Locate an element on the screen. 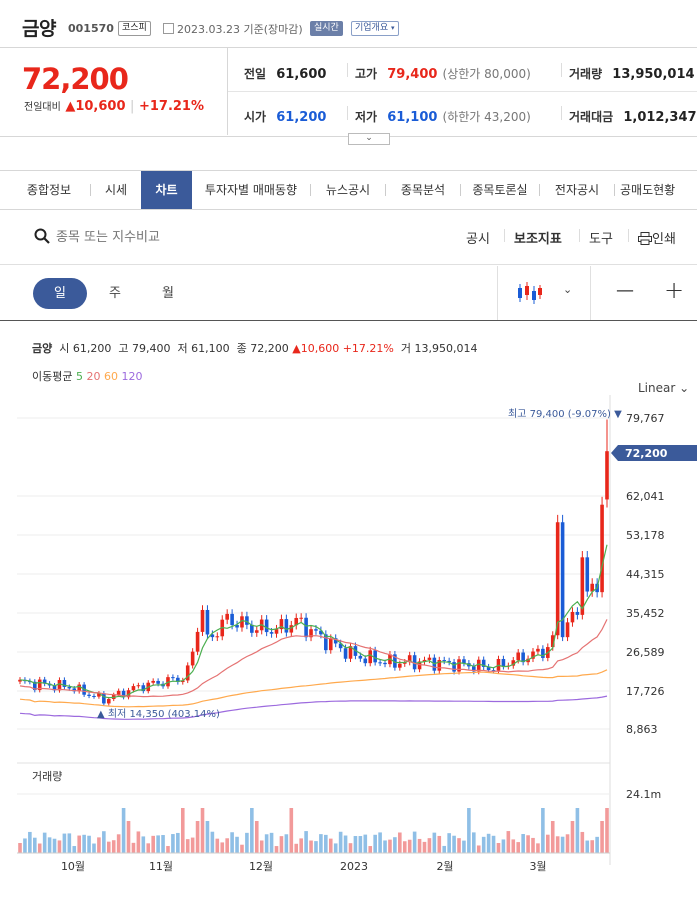 The image size is (697, 902). zoom-in-button: + is located at coordinates (674, 290).